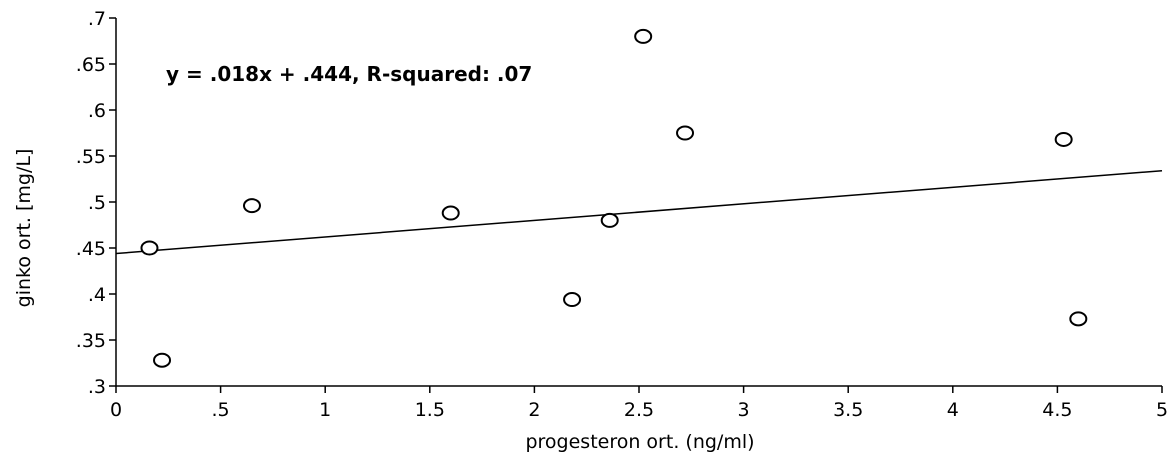  What do you see at coordinates (91, 341) in the screenshot?
I see `y-tick-label: .35` at bounding box center [91, 341].